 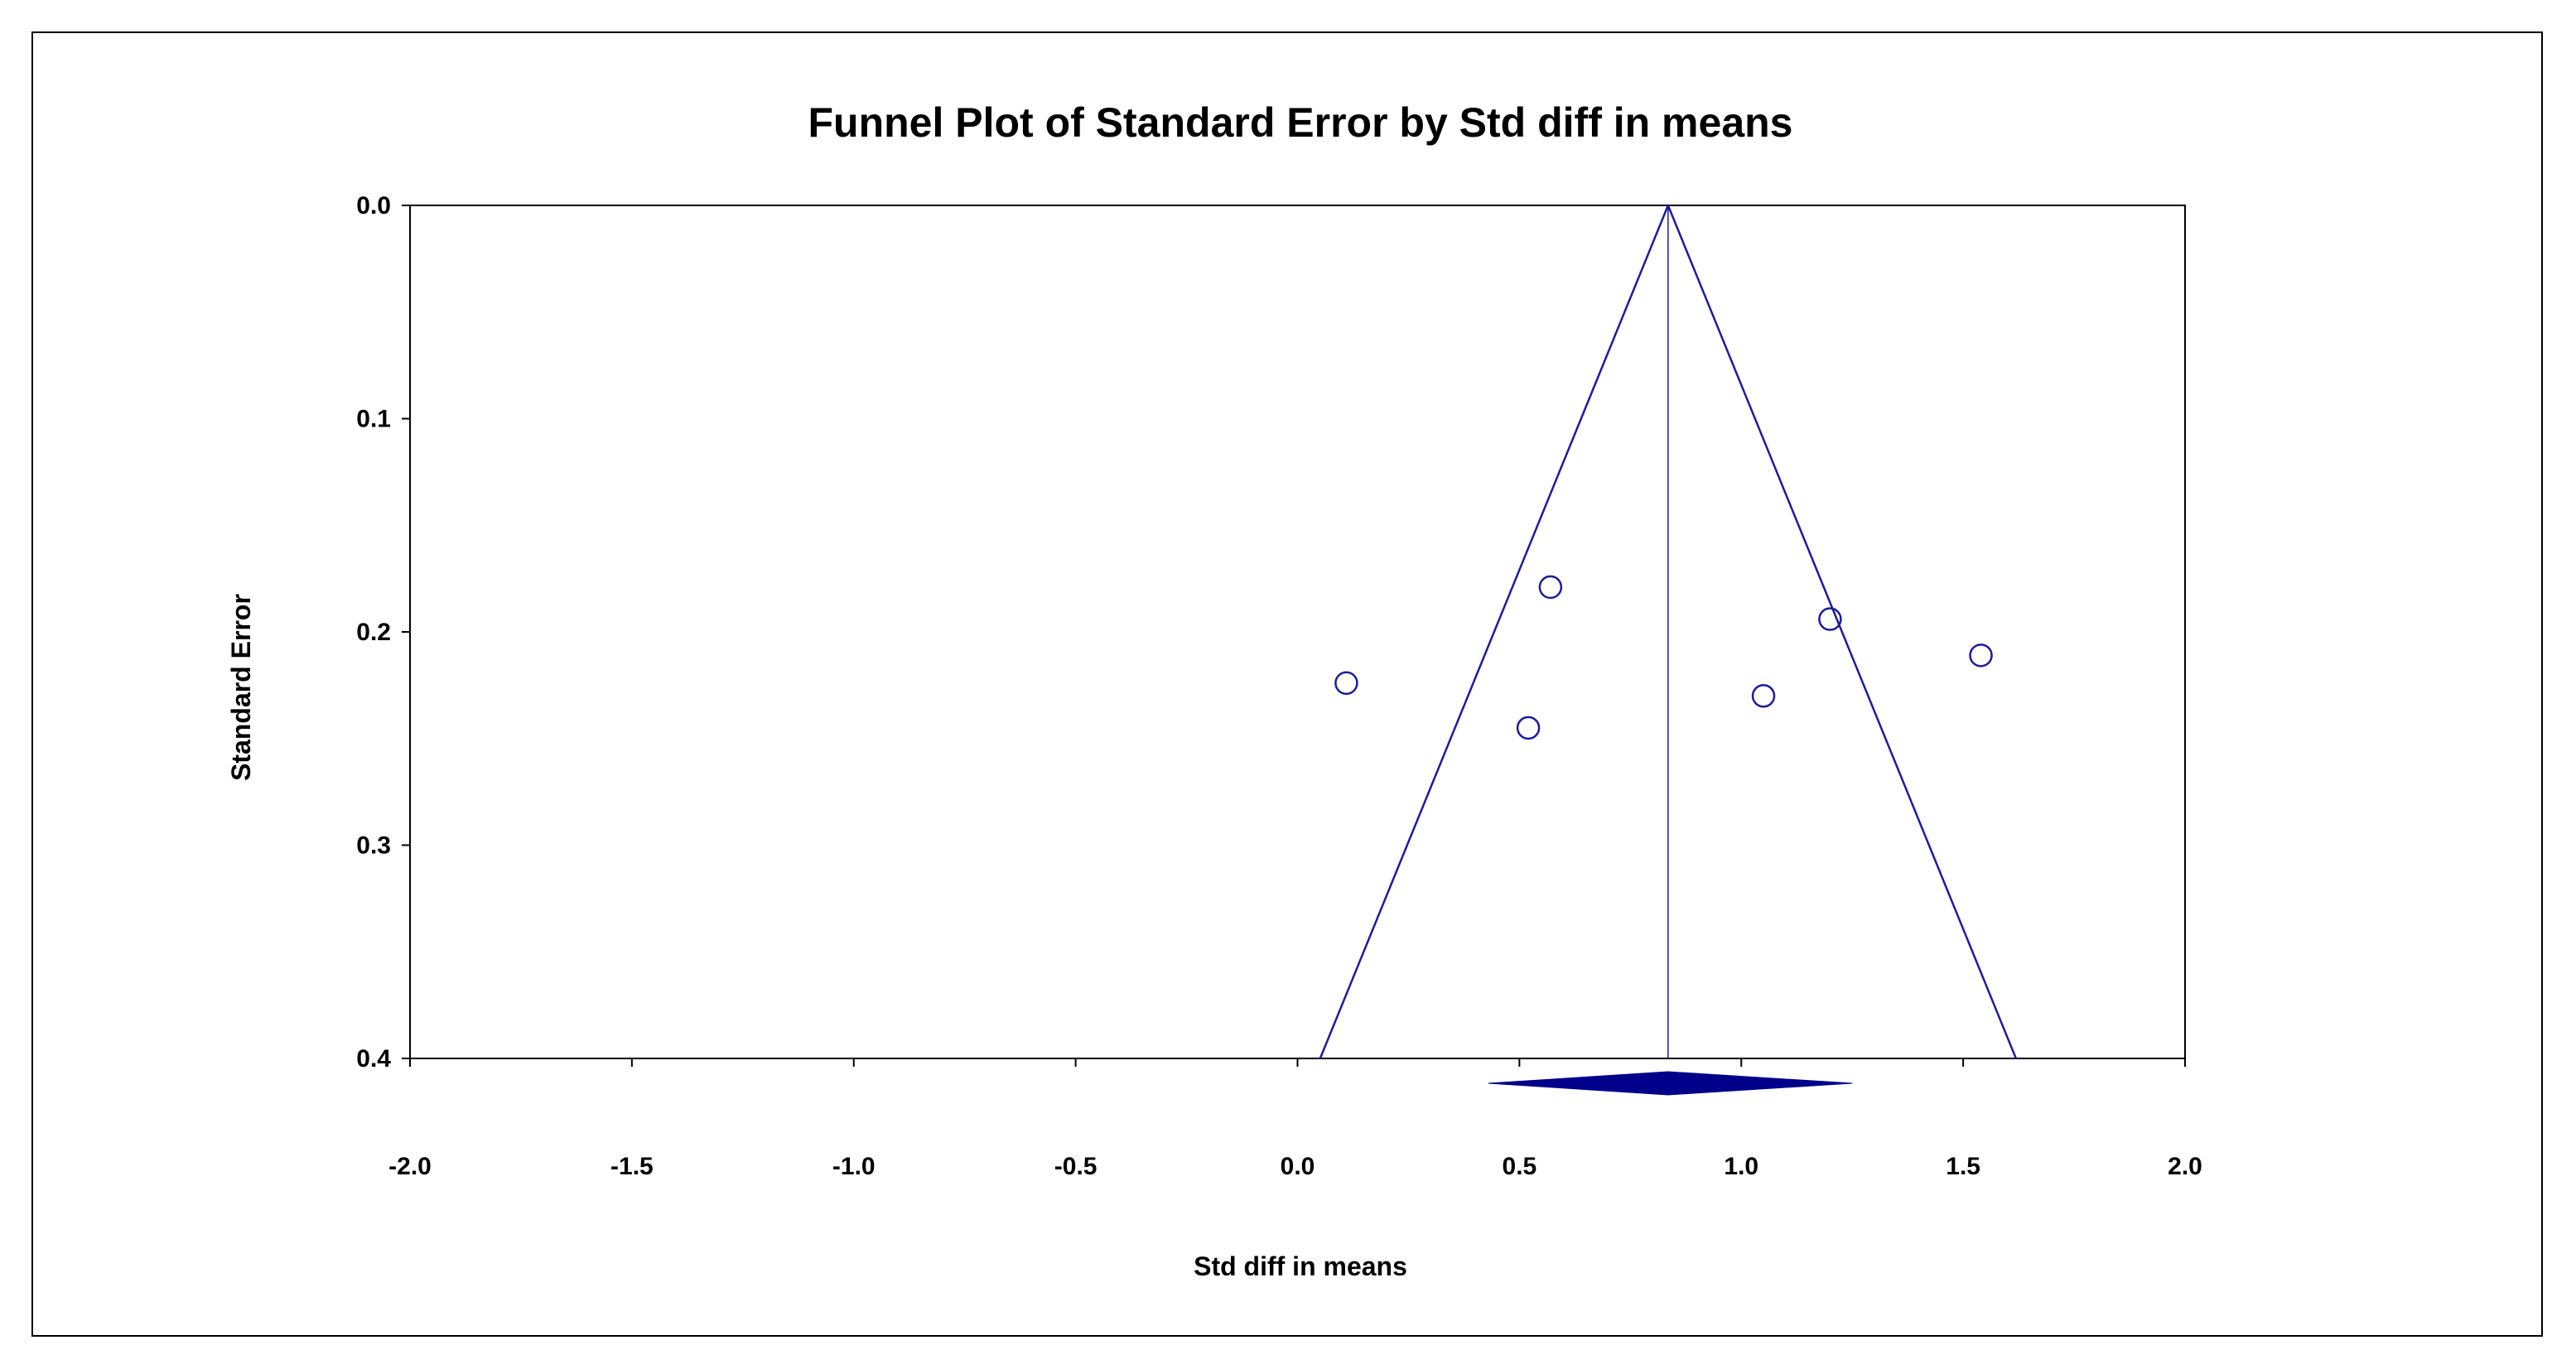 I want to click on x-tick-label: -2.0, so click(x=410, y=1166).